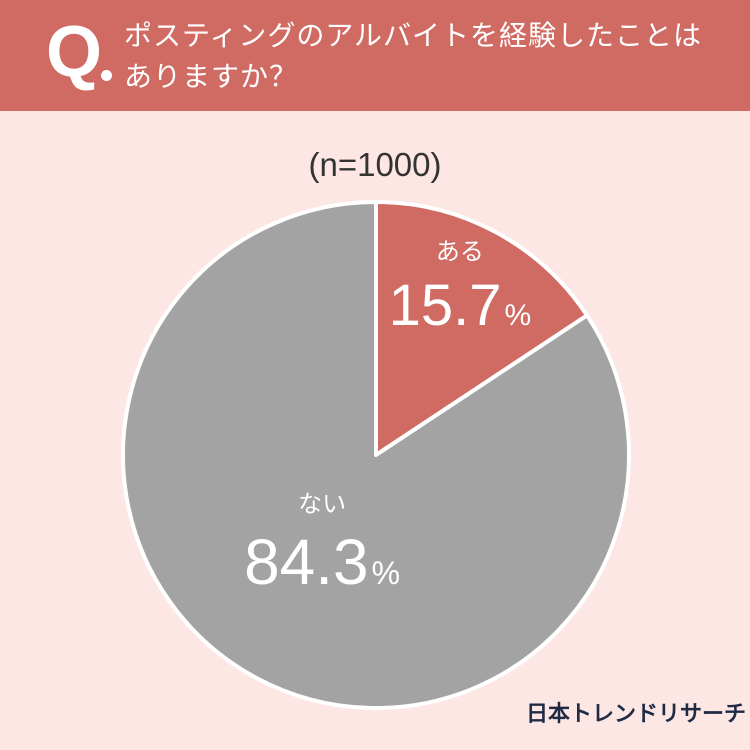 Image resolution: width=750 pixels, height=750 pixels. What do you see at coordinates (375, 164) in the screenshot?
I see `sample-size-label: (n=1000)` at bounding box center [375, 164].